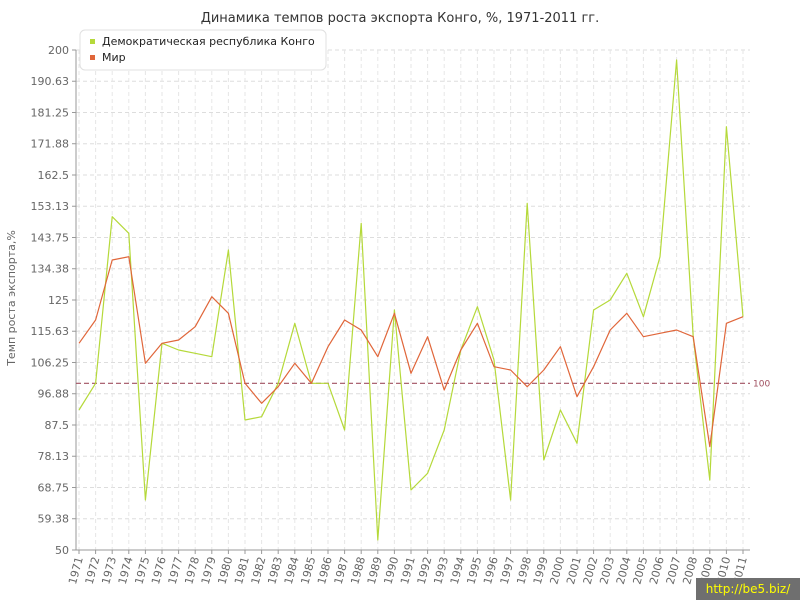  I want to click on y-tick-label: 59.38, so click(54, 519).